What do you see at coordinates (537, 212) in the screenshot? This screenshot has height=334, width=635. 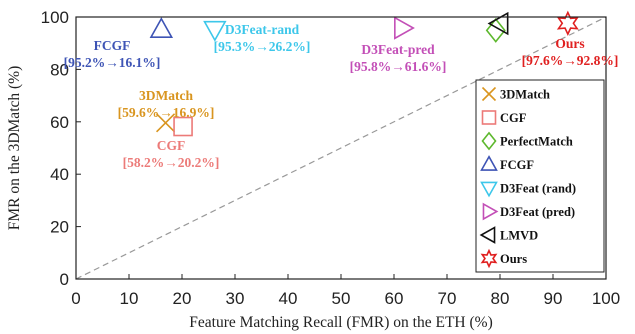 I see `legend-label: D3Feat (pred)` at bounding box center [537, 212].